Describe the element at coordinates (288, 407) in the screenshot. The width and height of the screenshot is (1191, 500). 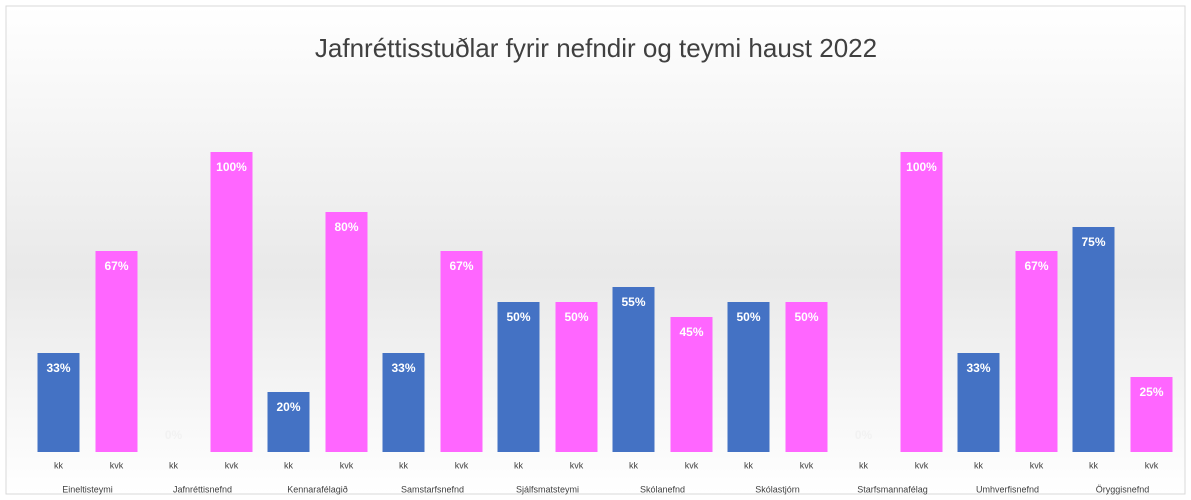
I see `data-label: 20%` at that location.